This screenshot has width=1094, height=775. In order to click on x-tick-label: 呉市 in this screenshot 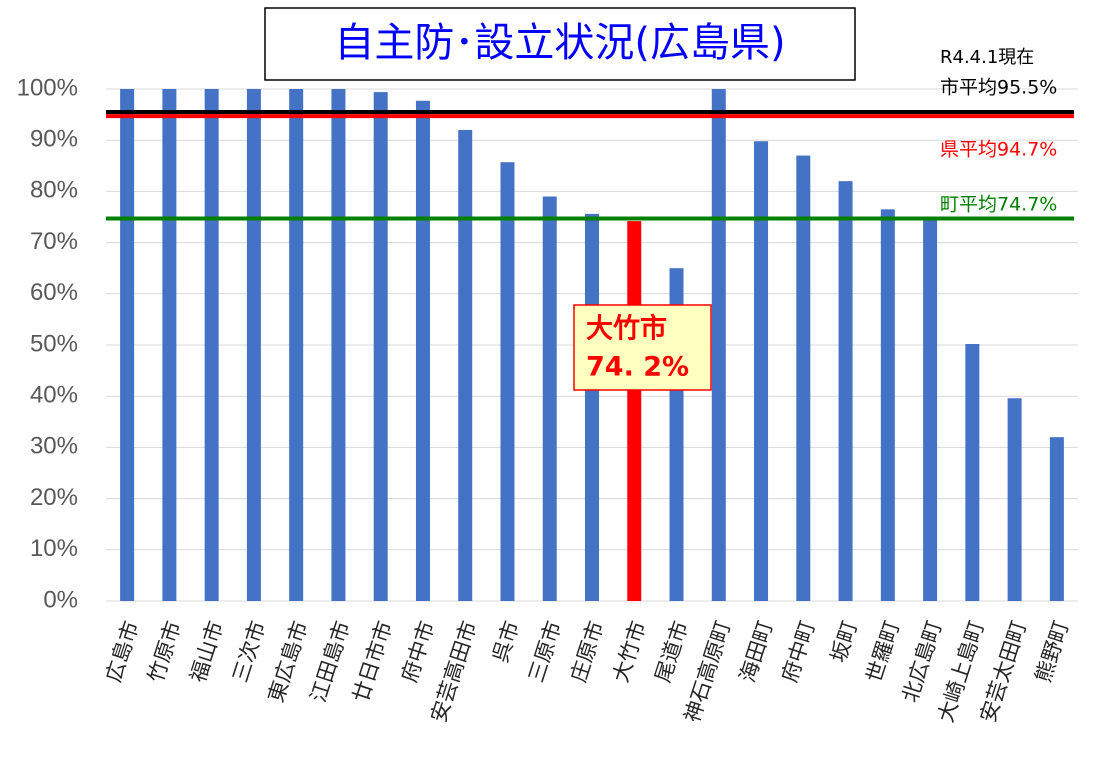, I will do `click(506, 641)`.